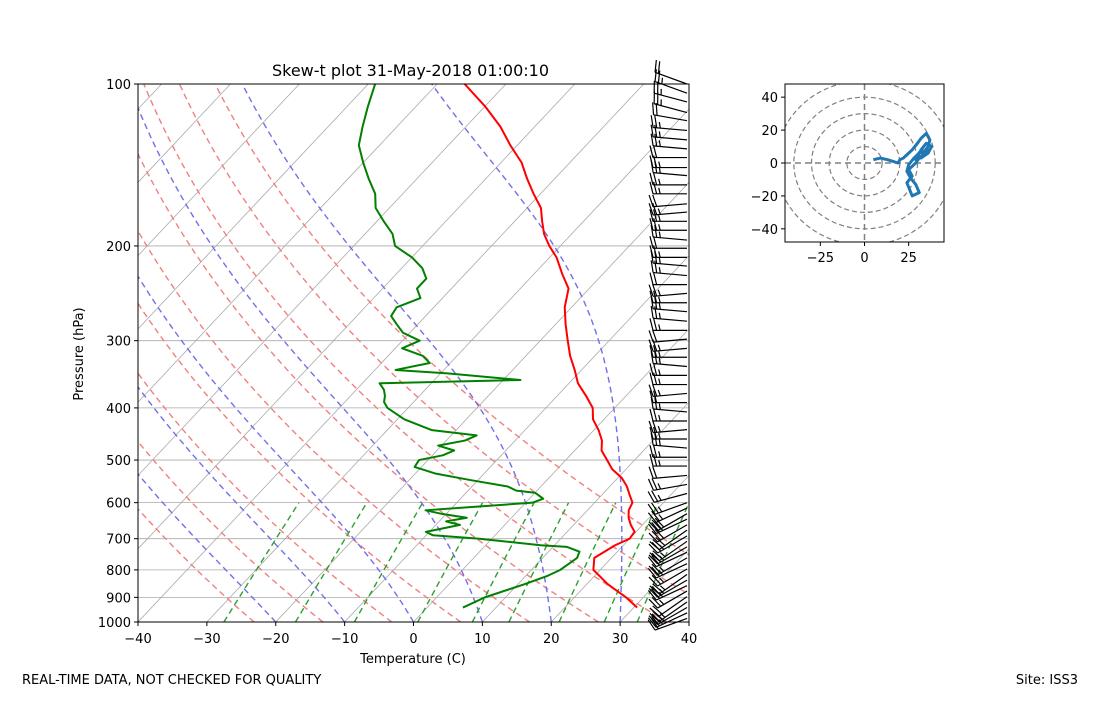  What do you see at coordinates (820, 258) in the screenshot?
I see `hodograph-x-tick-label: −25` at bounding box center [820, 258].